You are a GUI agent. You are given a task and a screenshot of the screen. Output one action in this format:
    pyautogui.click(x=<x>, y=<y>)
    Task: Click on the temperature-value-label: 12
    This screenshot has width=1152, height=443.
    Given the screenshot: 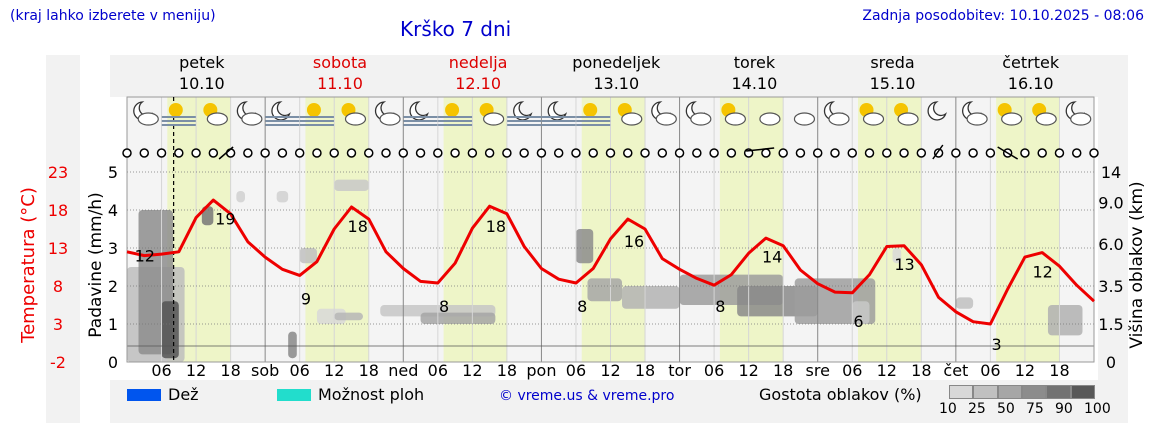 What is the action you would take?
    pyautogui.click(x=145, y=256)
    